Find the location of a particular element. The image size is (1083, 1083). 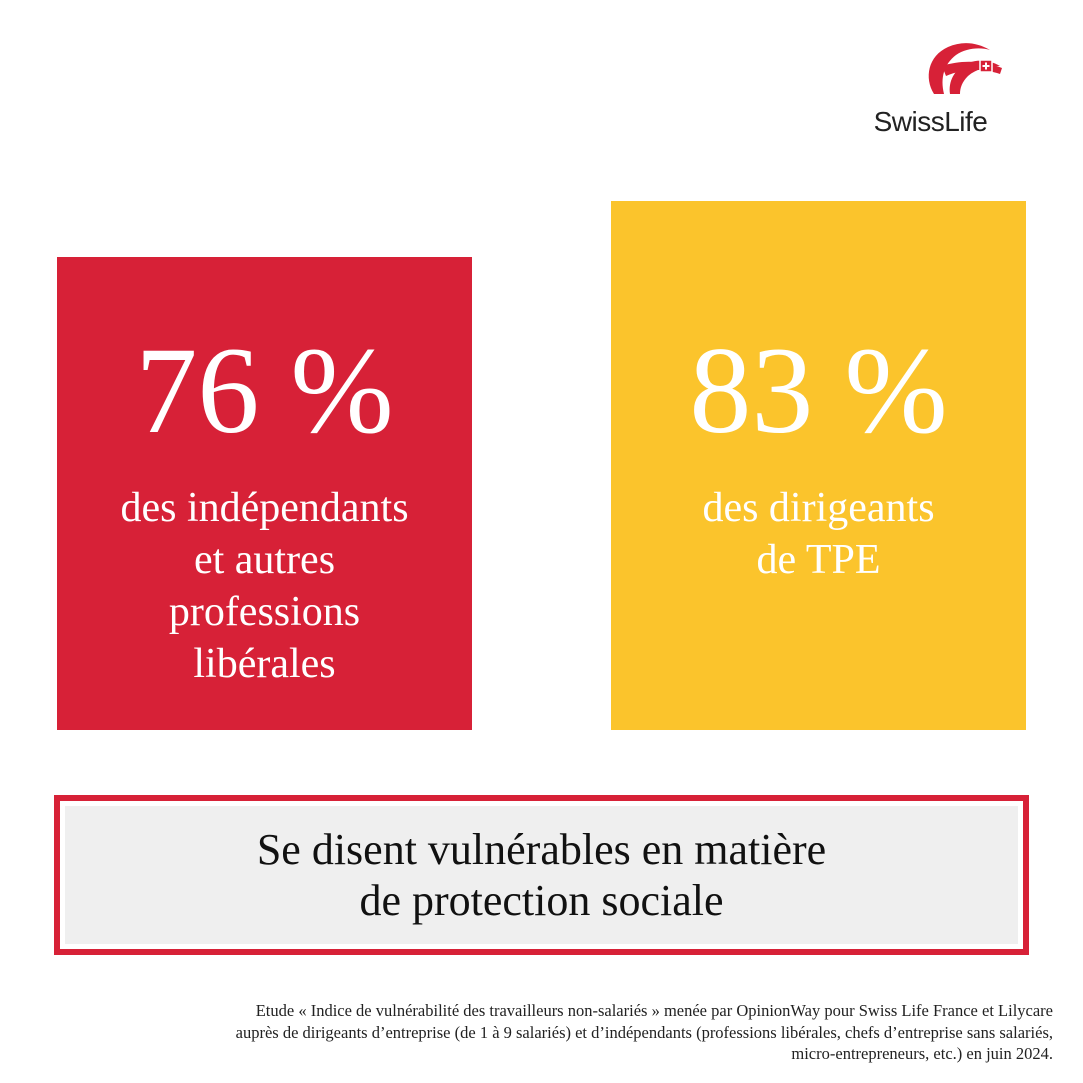

stat-description-line: de TPE is located at coordinates (818, 560).